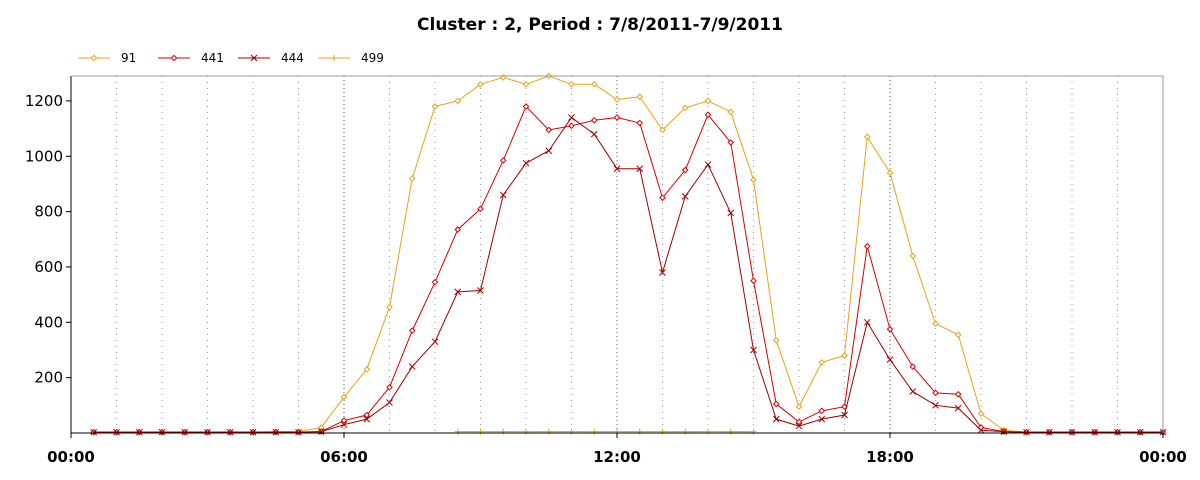 Image resolution: width=1200 pixels, height=480 pixels. Describe the element at coordinates (107, 58) in the screenshot. I see `legend-item: 91` at that location.